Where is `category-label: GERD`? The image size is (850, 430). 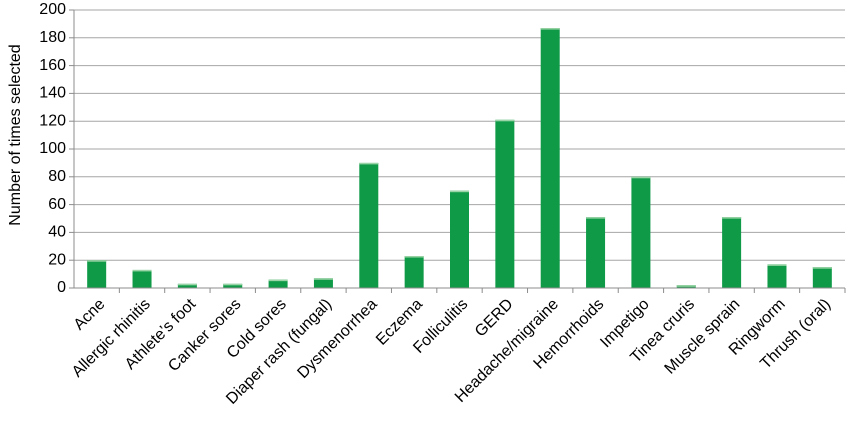 category-label: GERD is located at coordinates (494, 318).